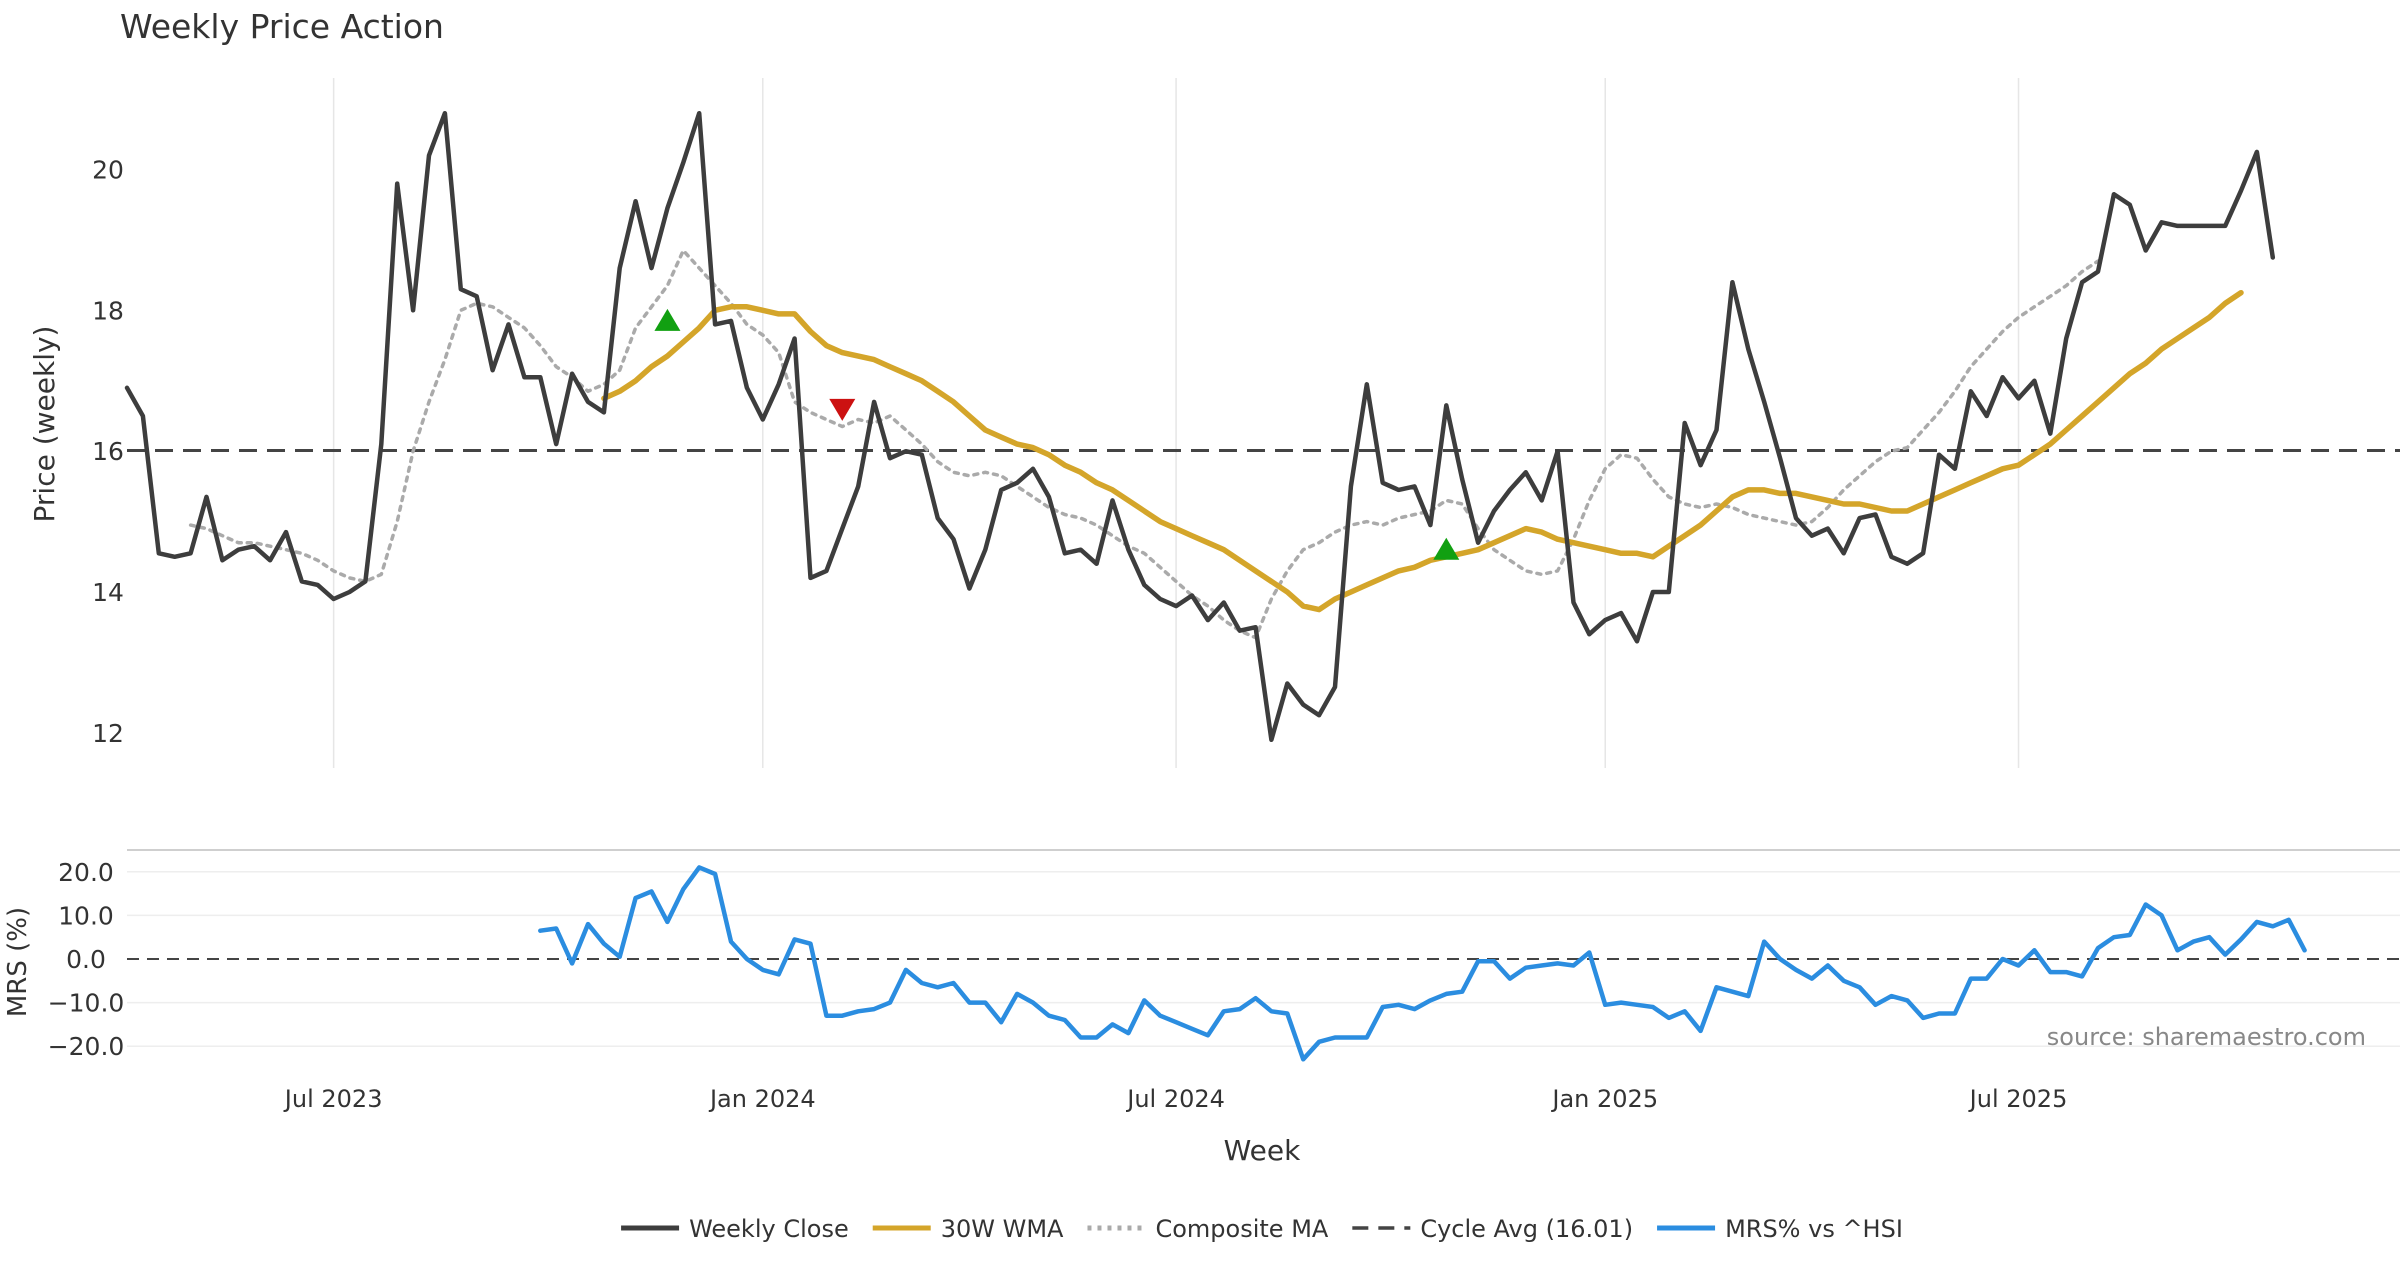 This screenshot has height=1264, width=2400. I want to click on price-y-tick-label: 18, so click(108, 310).